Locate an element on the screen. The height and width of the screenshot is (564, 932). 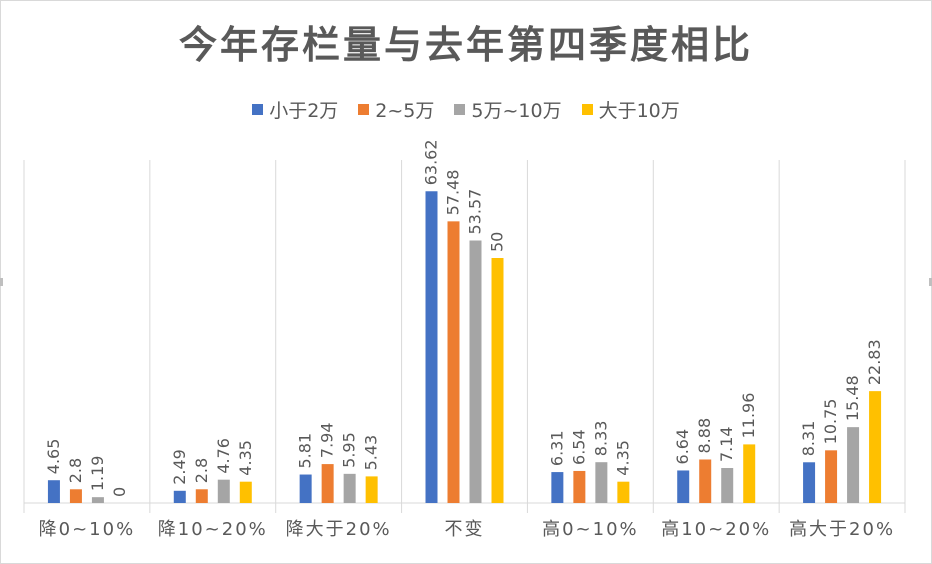
legend-label: 大于10万 is located at coordinates (639, 111).